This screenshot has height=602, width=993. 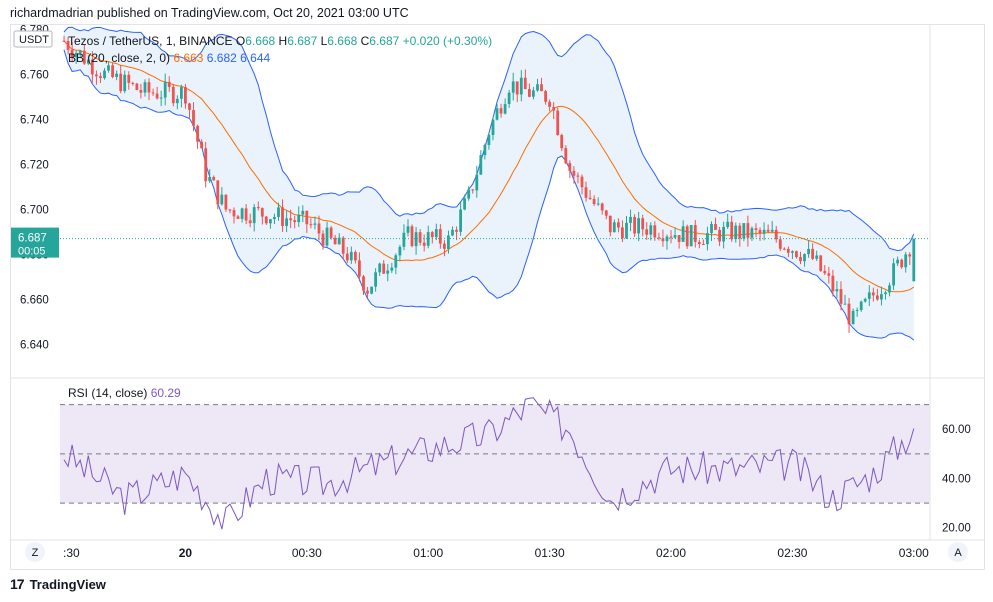 I want to click on zoom-button, so click(x=35, y=552).